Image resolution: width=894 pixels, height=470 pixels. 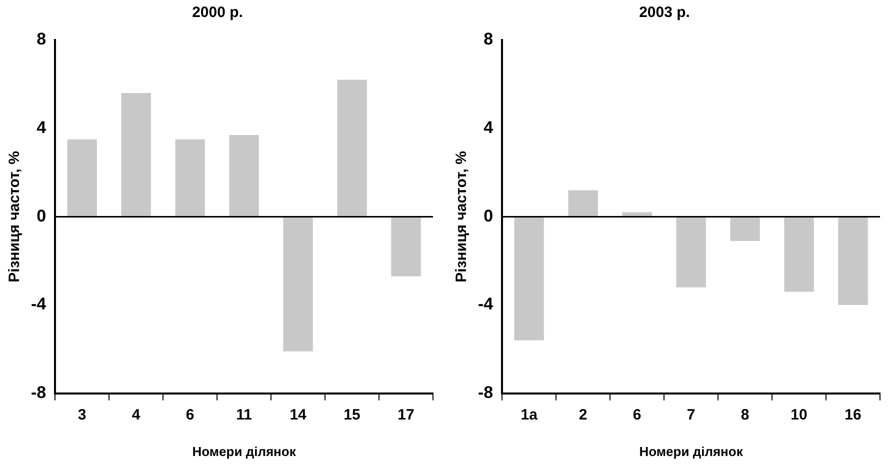 I want to click on x-tick-label: 14, so click(x=299, y=415).